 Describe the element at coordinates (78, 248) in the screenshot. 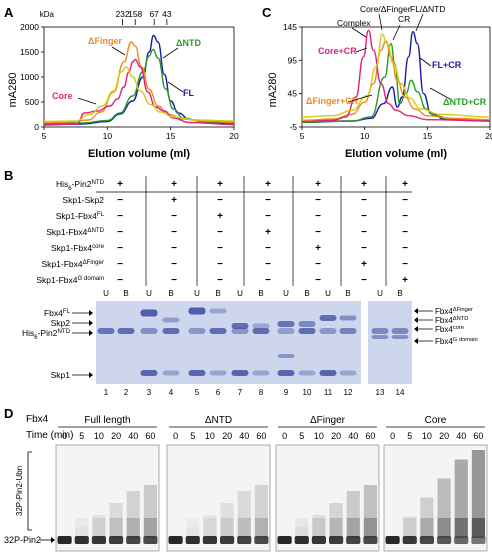

I see `panel-b-row-label: Skp1-Fbx4core` at that location.